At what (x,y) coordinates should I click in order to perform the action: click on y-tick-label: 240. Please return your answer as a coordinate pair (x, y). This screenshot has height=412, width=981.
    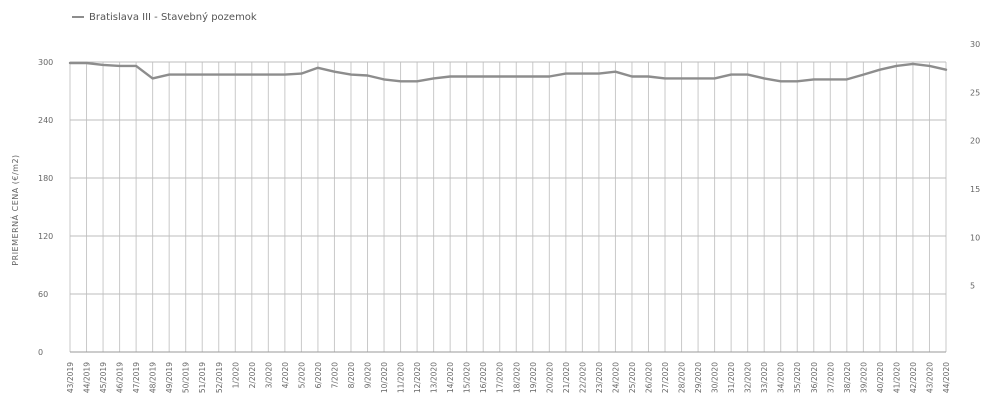
    Looking at the image, I should click on (45, 120).